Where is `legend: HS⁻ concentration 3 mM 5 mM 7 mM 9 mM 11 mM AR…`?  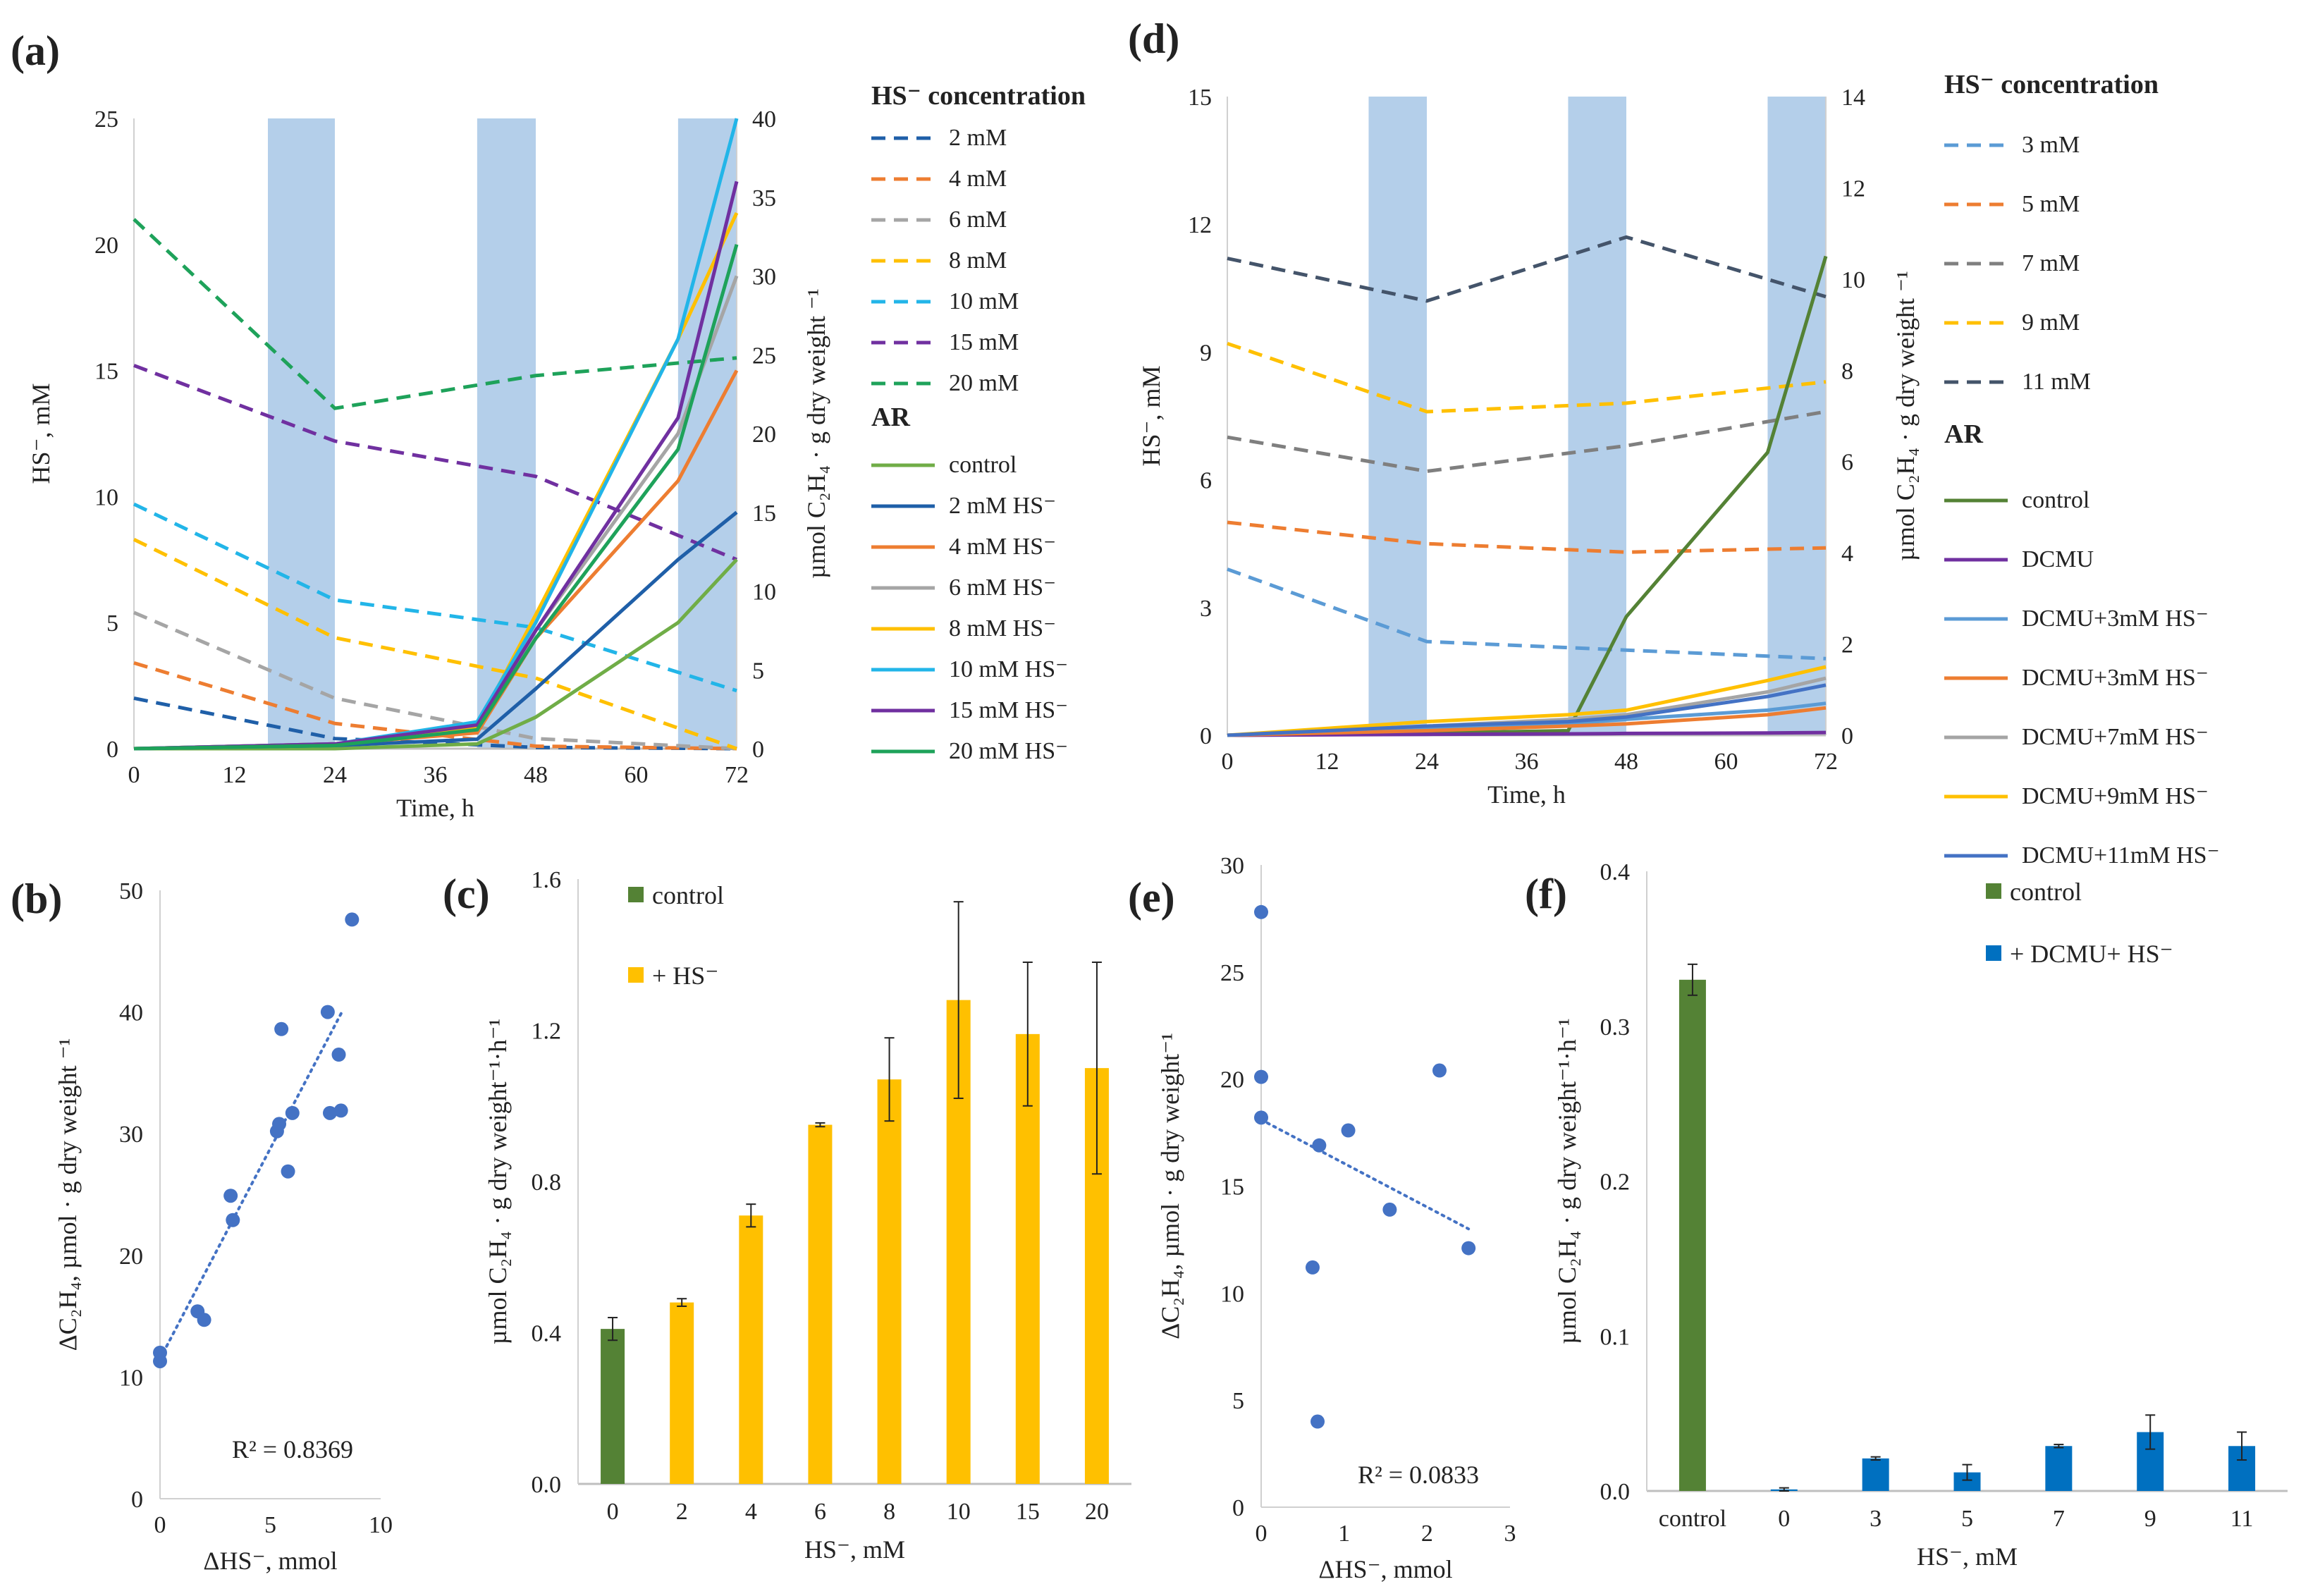 legend: HS⁻ concentration 3 mM 5 mM 7 mM 9 mM 11 mM AR… is located at coordinates (2082, 469).